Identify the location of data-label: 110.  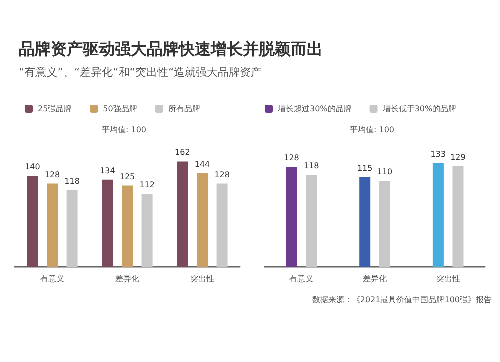
(385, 172).